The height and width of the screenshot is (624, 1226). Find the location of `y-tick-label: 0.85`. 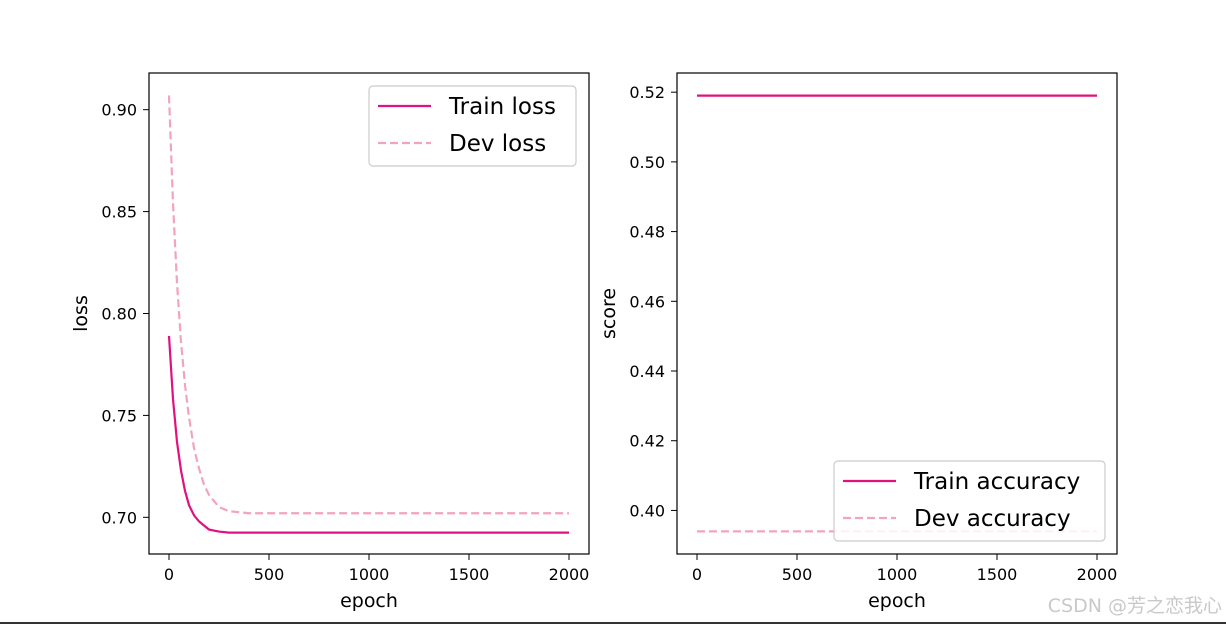

y-tick-label: 0.85 is located at coordinates (119, 212).